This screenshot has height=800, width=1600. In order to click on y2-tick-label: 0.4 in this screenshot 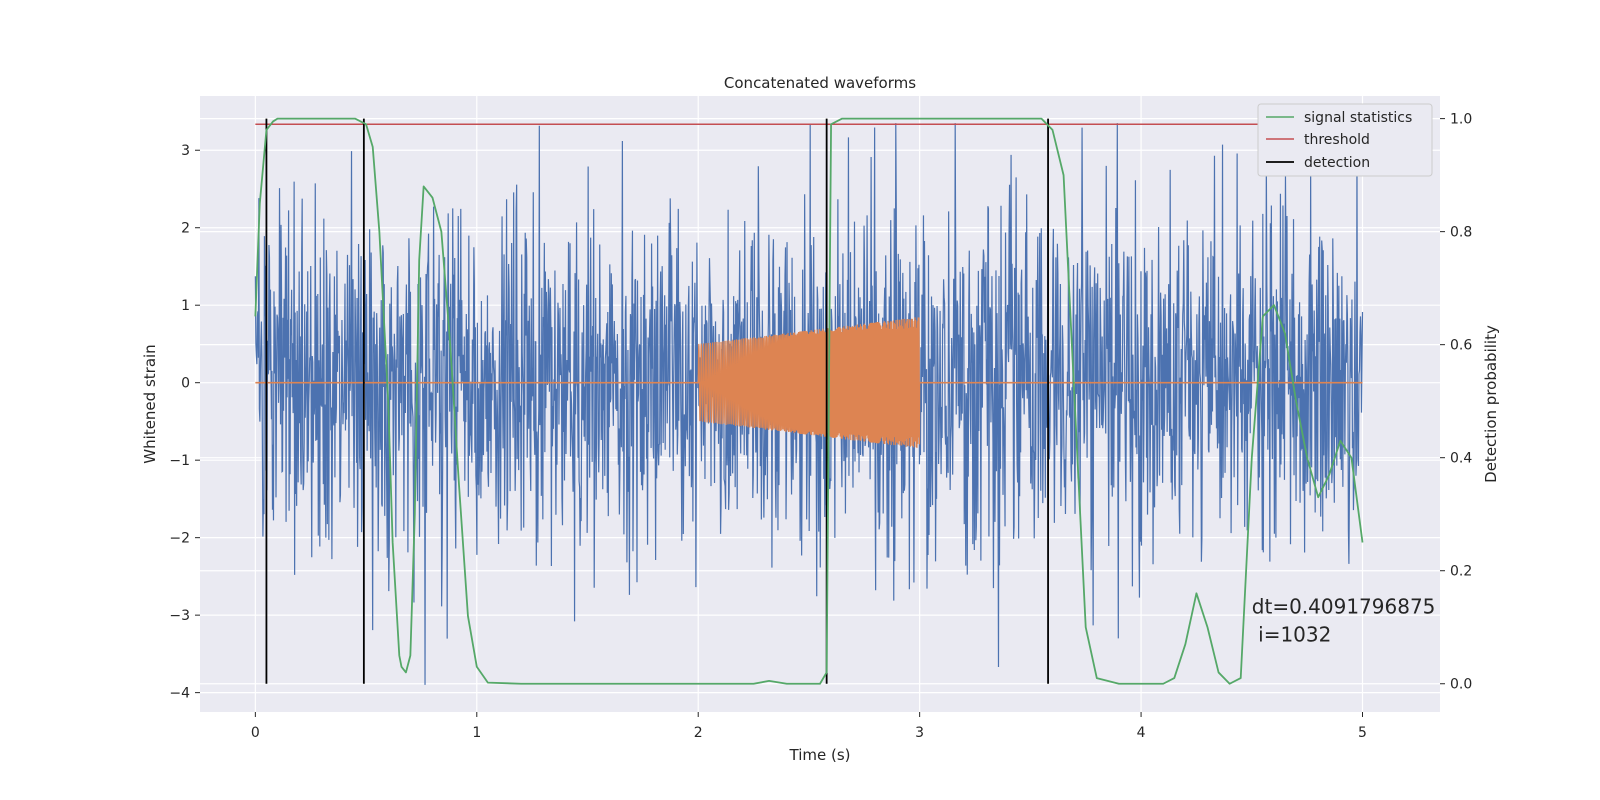, I will do `click(1461, 459)`.